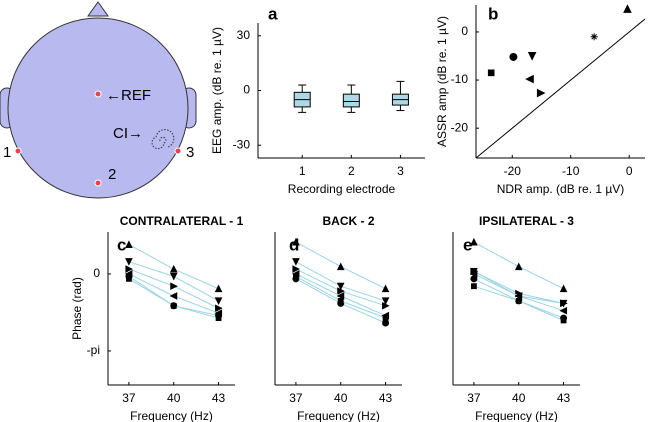 Image resolution: width=662 pixels, height=422 pixels. I want to click on identity-line, so click(560, 88).